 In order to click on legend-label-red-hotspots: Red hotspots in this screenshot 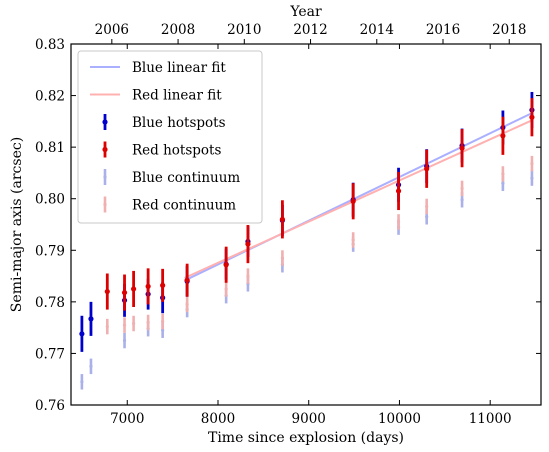, I will do `click(176, 151)`.